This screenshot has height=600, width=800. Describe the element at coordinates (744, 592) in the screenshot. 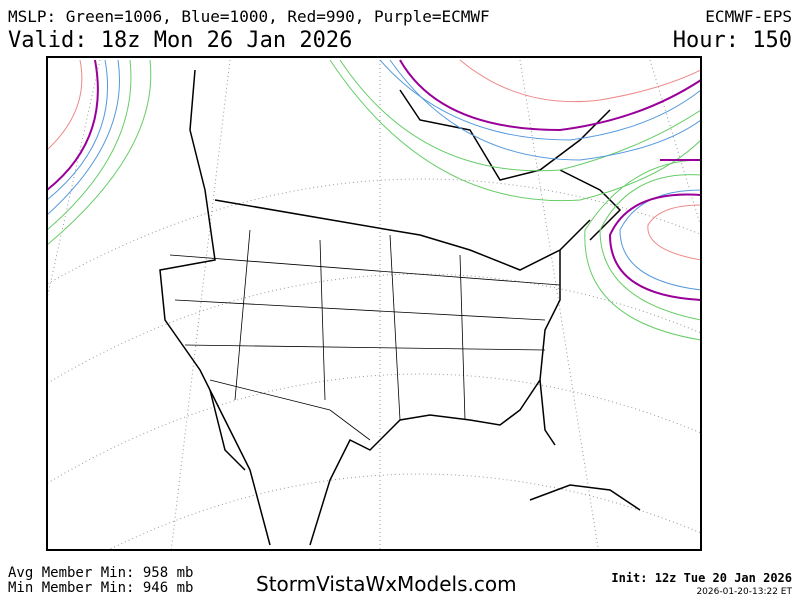

I see `timestamp: 2026-01-20-13:22 ET` at that location.